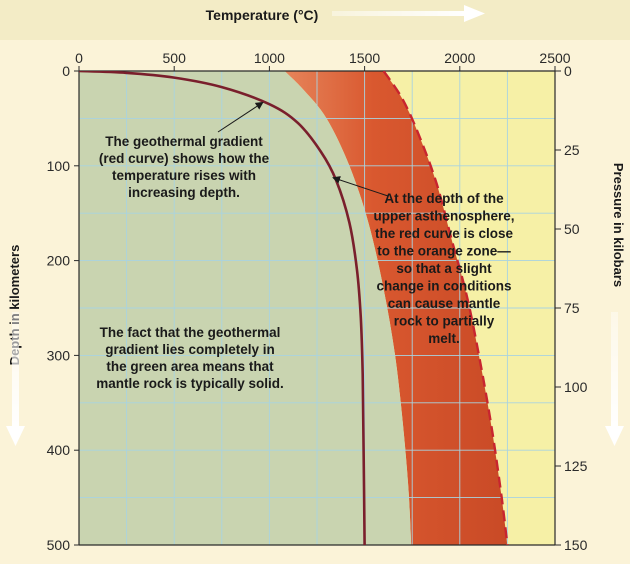 The height and width of the screenshot is (564, 630). What do you see at coordinates (444, 268) in the screenshot?
I see `annotation-asthenosphere-line: so that a slight` at bounding box center [444, 268].